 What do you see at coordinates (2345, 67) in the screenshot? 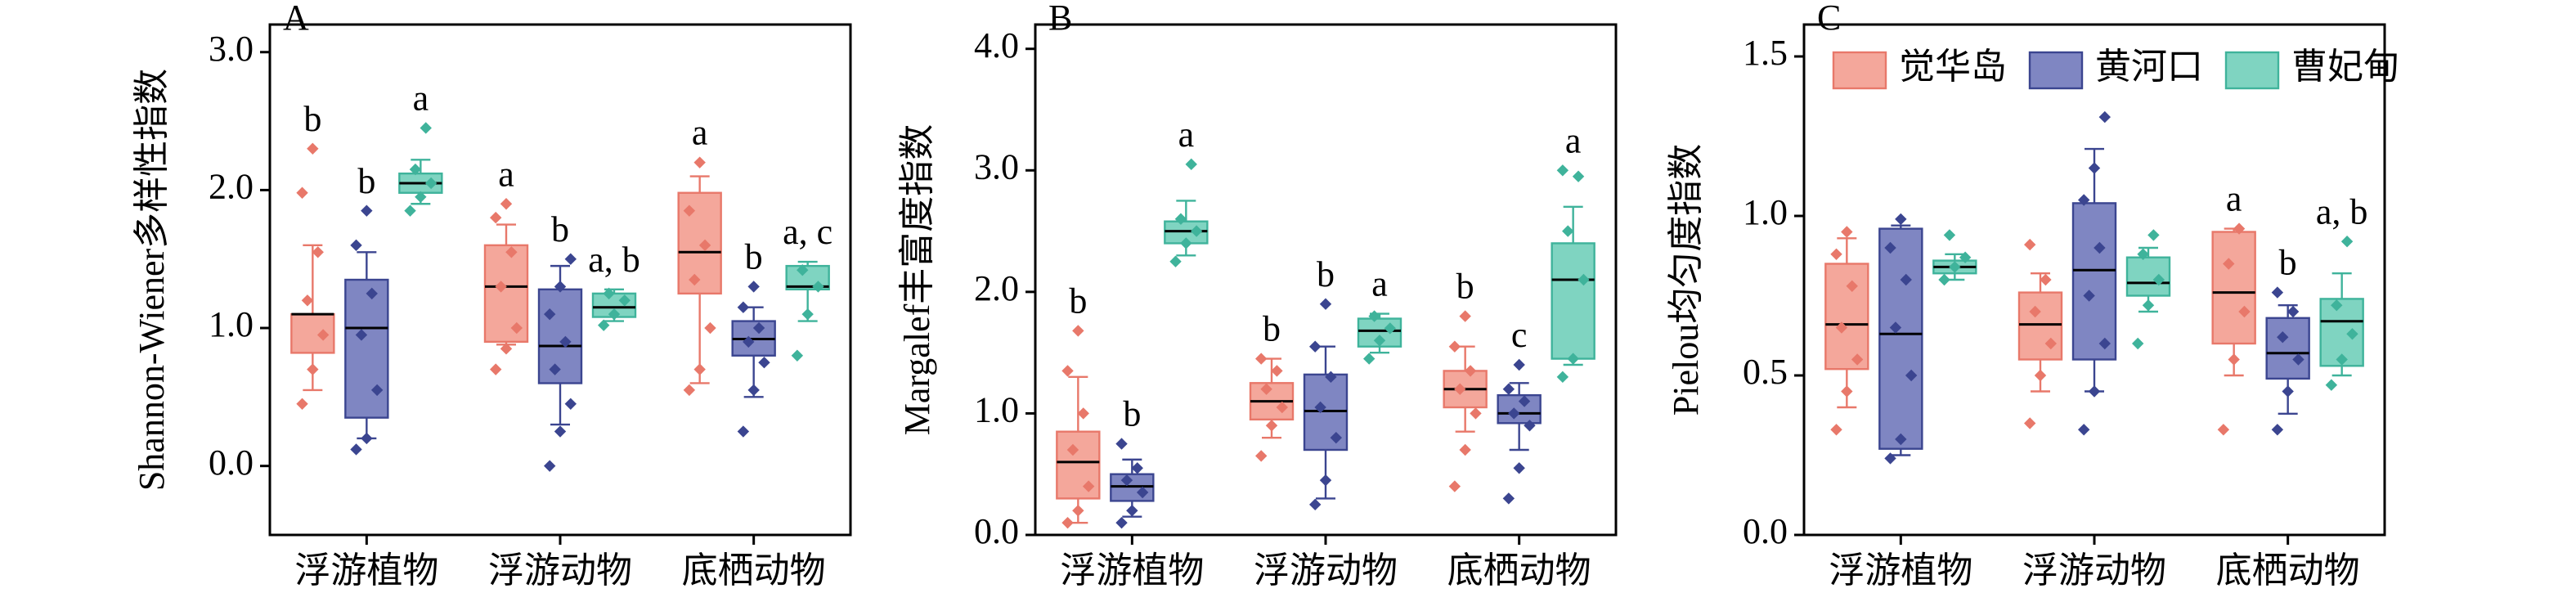
I see `legend-label: 曹妃甸` at bounding box center [2345, 67].